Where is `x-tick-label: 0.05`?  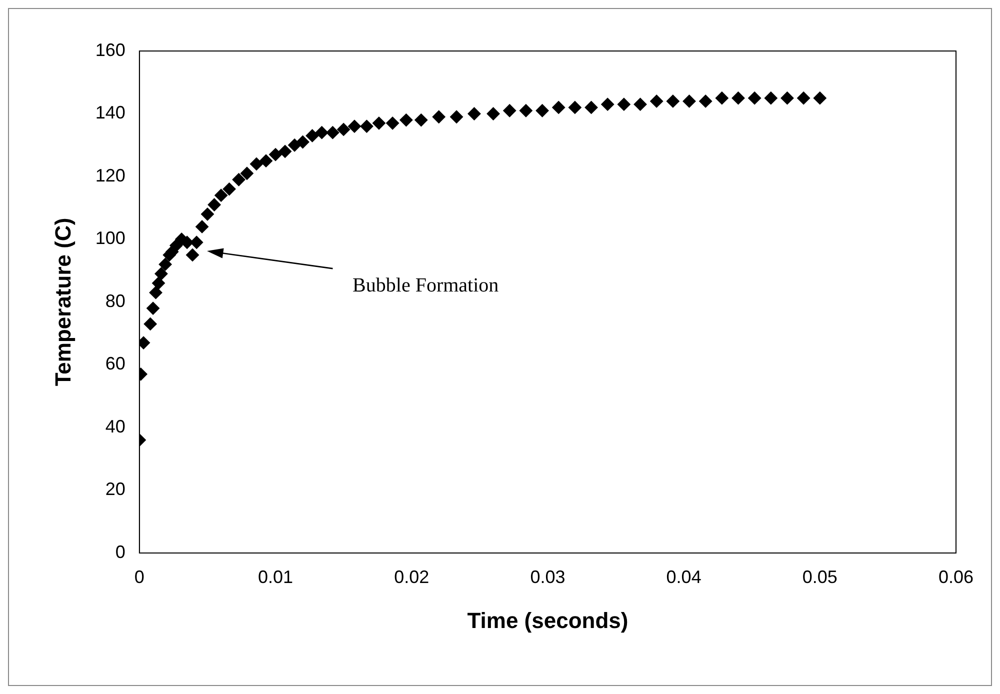 x-tick-label: 0.05 is located at coordinates (820, 576).